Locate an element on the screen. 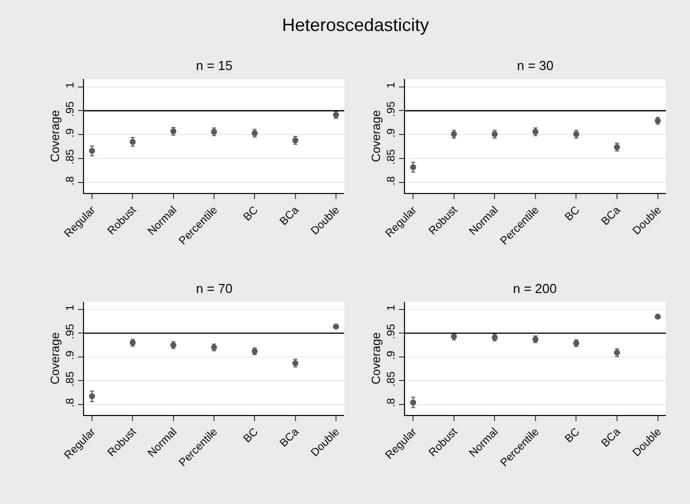 The width and height of the screenshot is (690, 504). chart-title: n = 200 is located at coordinates (535, 288).